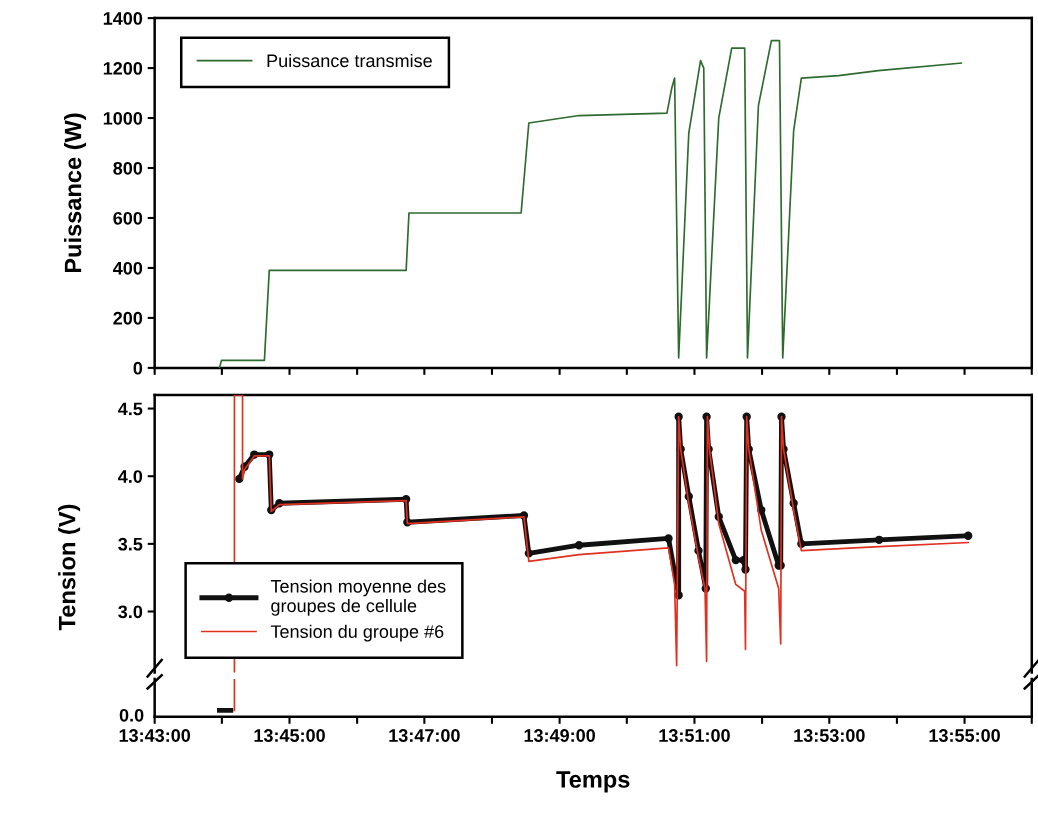  Describe the element at coordinates (128, 218) in the screenshot. I see `y-tick-label: 600` at that location.